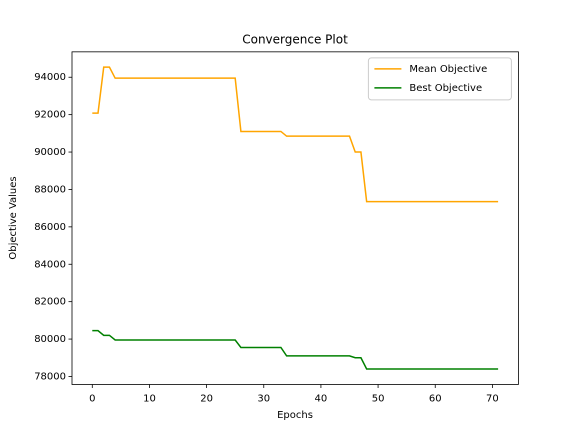 This screenshot has width=576, height=436. Describe the element at coordinates (492, 398) in the screenshot. I see `x-tick-label: 70` at that location.